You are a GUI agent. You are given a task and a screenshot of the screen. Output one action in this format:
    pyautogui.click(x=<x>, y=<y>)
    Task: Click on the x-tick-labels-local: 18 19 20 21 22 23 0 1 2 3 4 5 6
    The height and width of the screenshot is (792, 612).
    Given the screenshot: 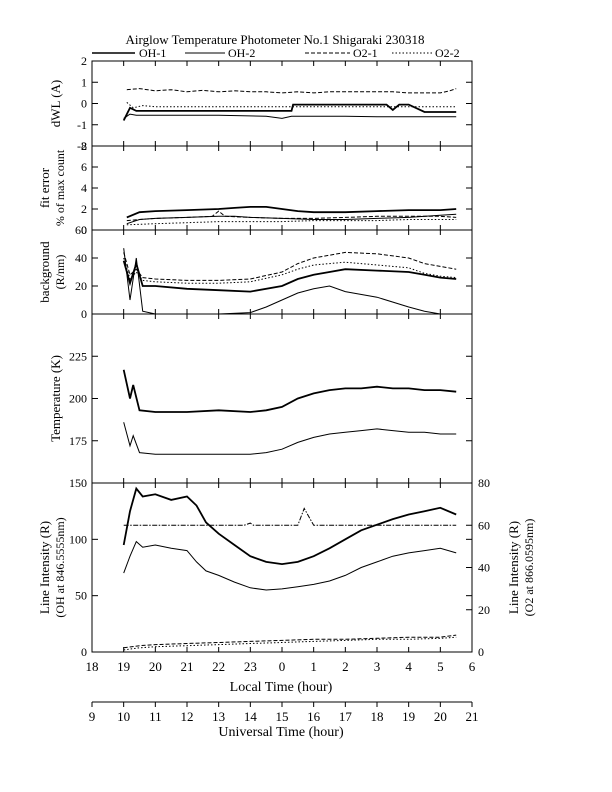 What is the action you would take?
    pyautogui.click(x=281, y=666)
    